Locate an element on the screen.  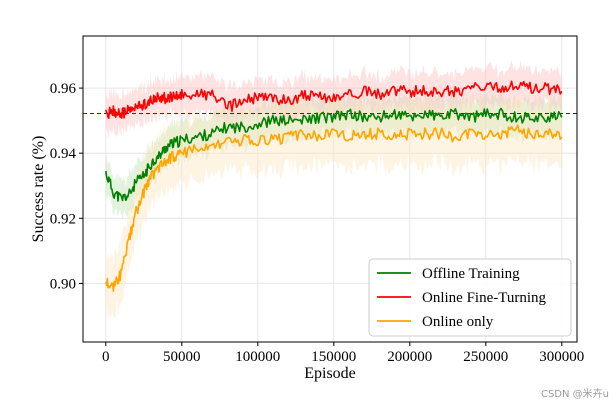
y-tick-label: 0.96 is located at coordinates (63, 89).